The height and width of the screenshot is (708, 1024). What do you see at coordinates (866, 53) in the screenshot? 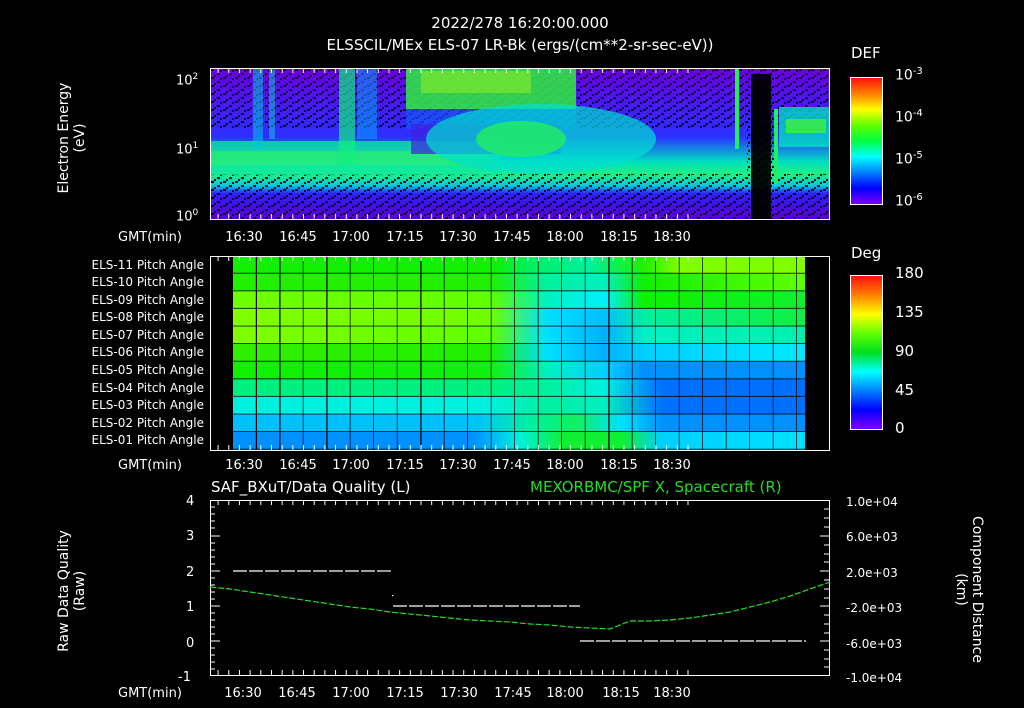
I see `def-colorbar-title: DEF` at bounding box center [866, 53].